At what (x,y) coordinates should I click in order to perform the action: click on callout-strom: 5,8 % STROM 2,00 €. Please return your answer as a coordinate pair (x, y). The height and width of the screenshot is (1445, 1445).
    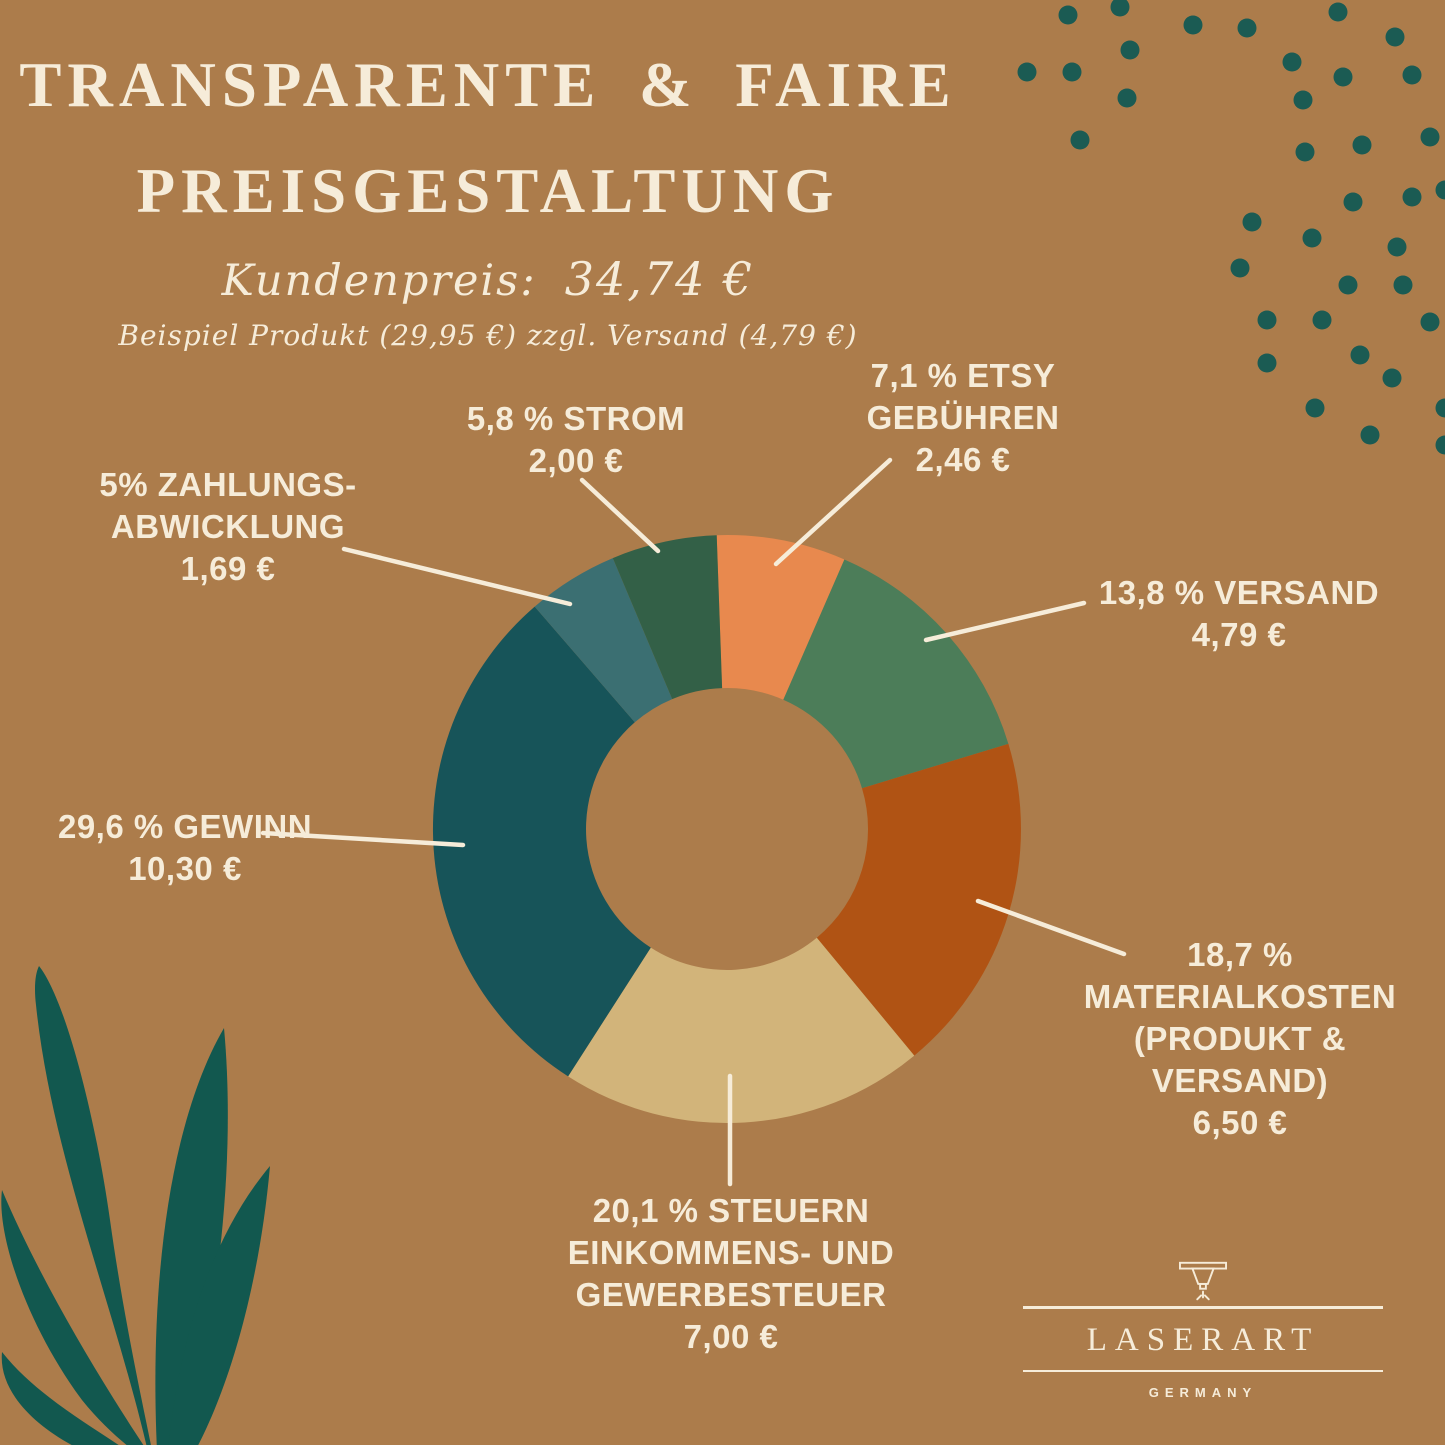
    Looking at the image, I should click on (576, 440).